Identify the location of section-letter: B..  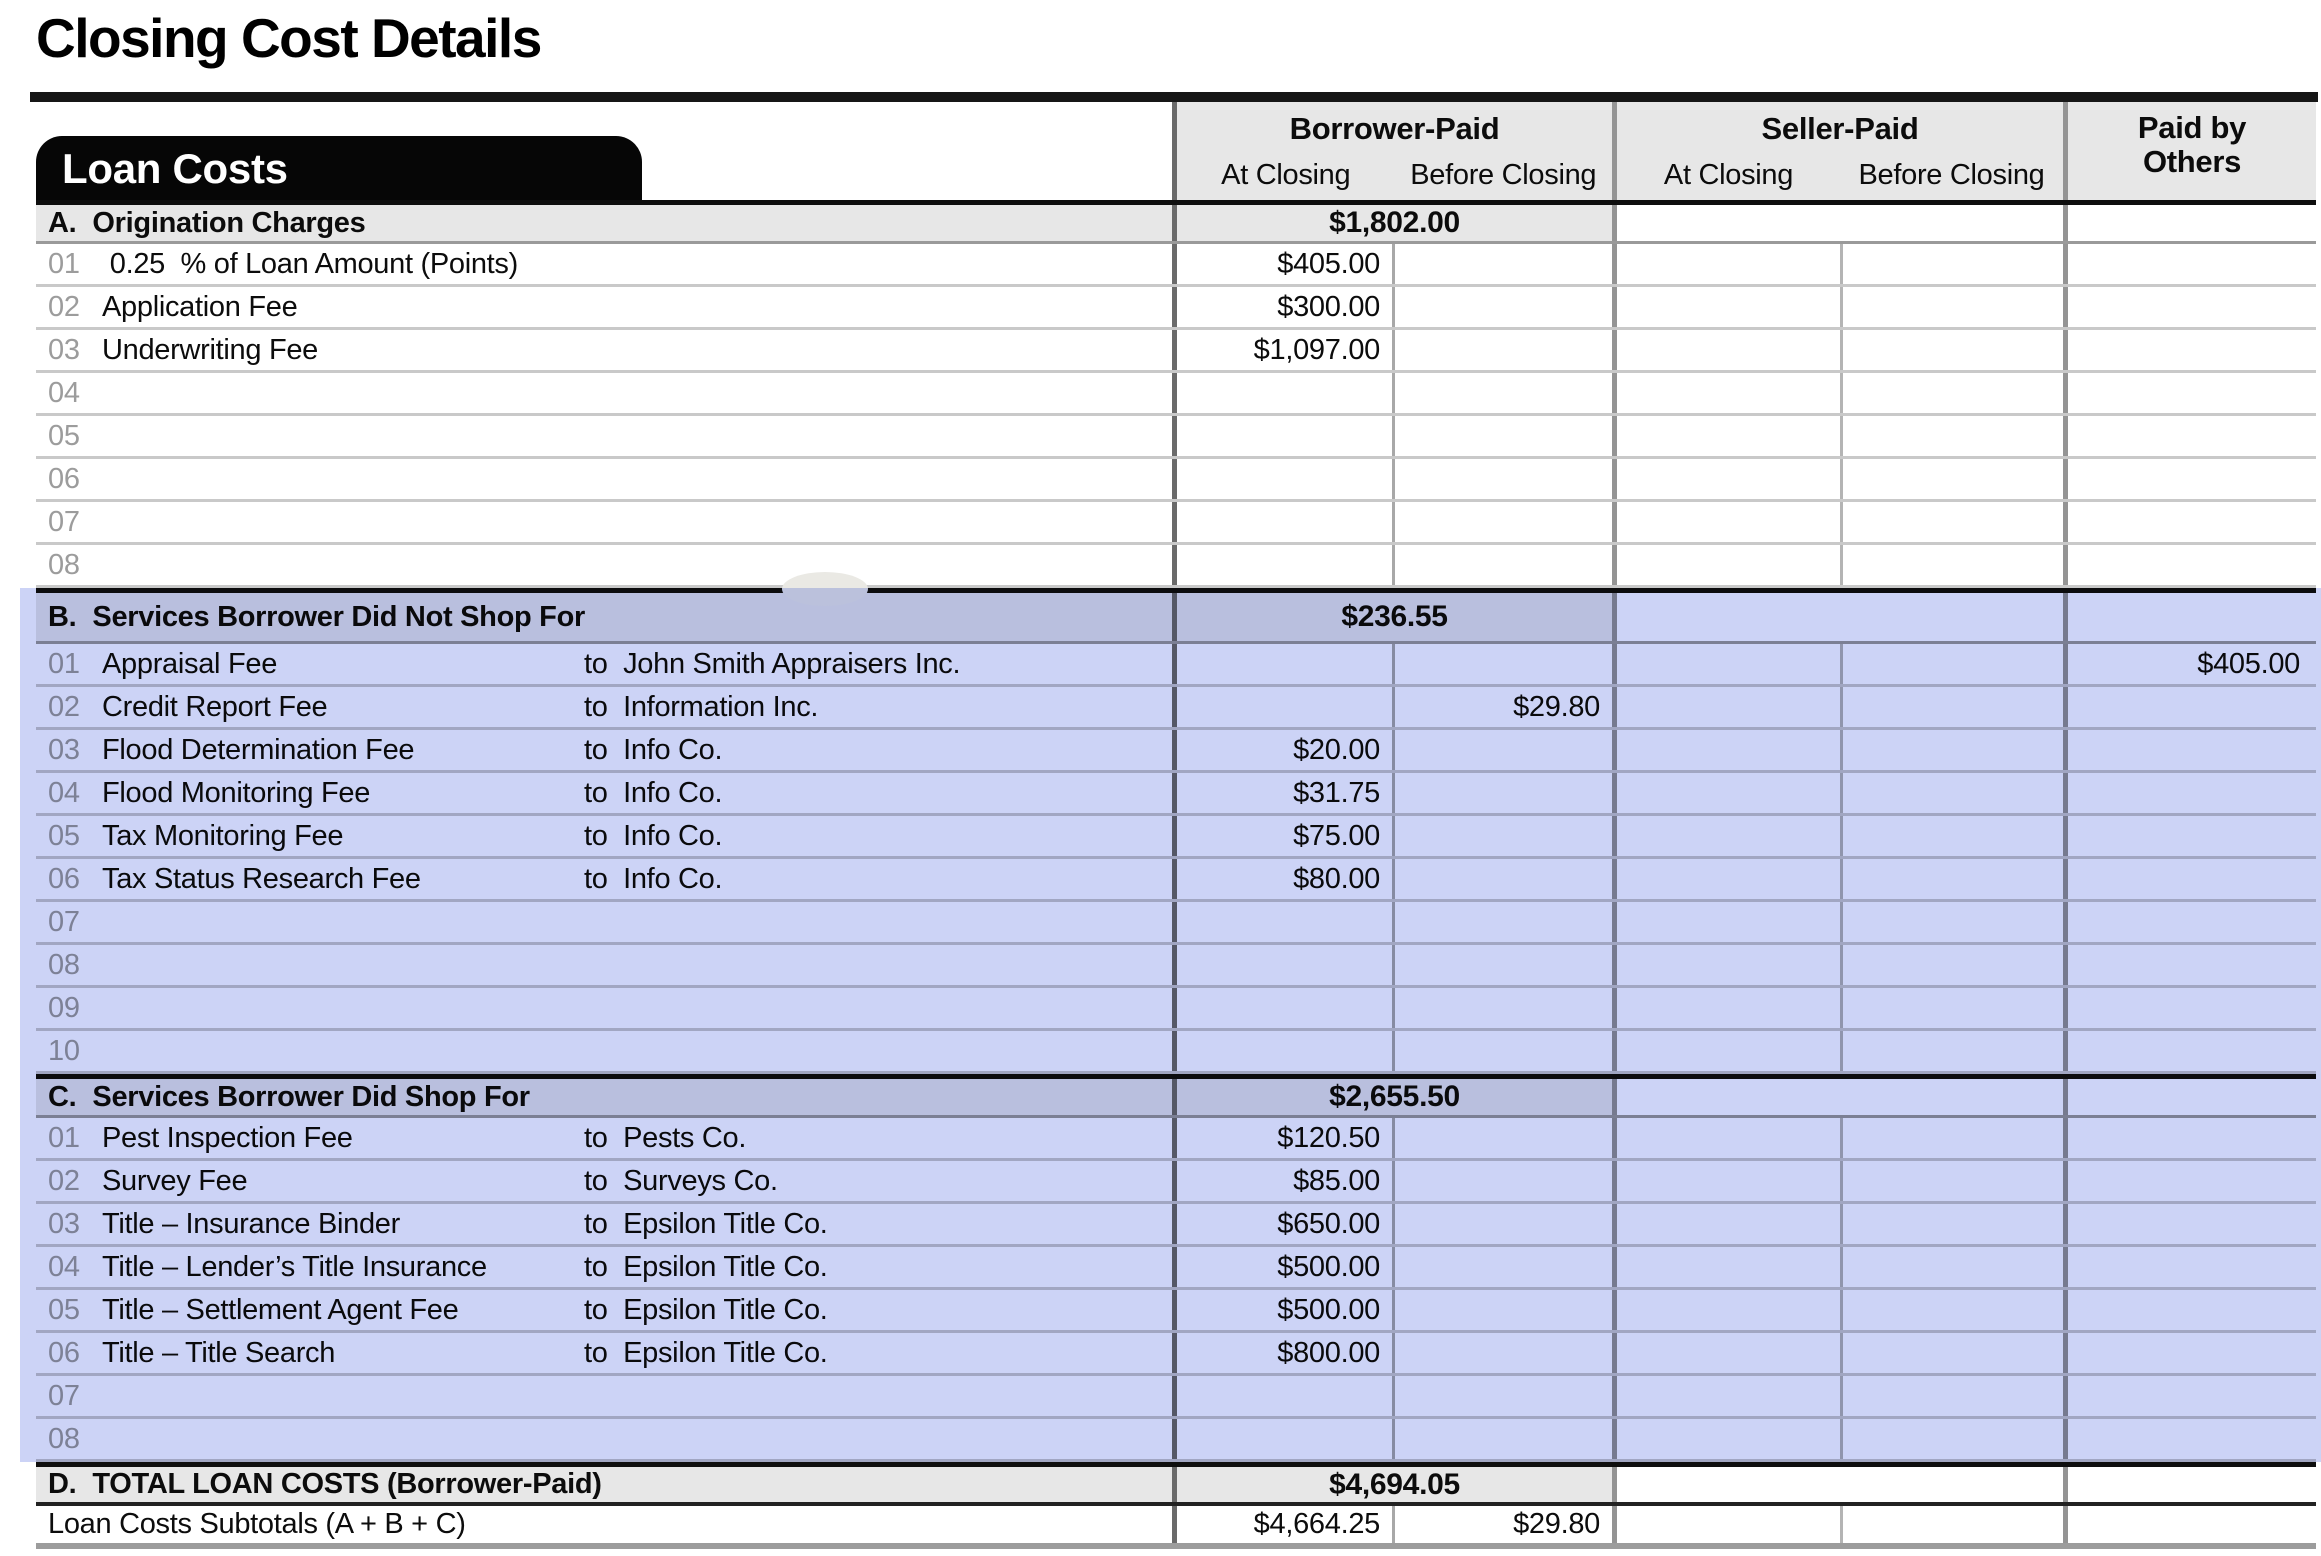
(62, 616).